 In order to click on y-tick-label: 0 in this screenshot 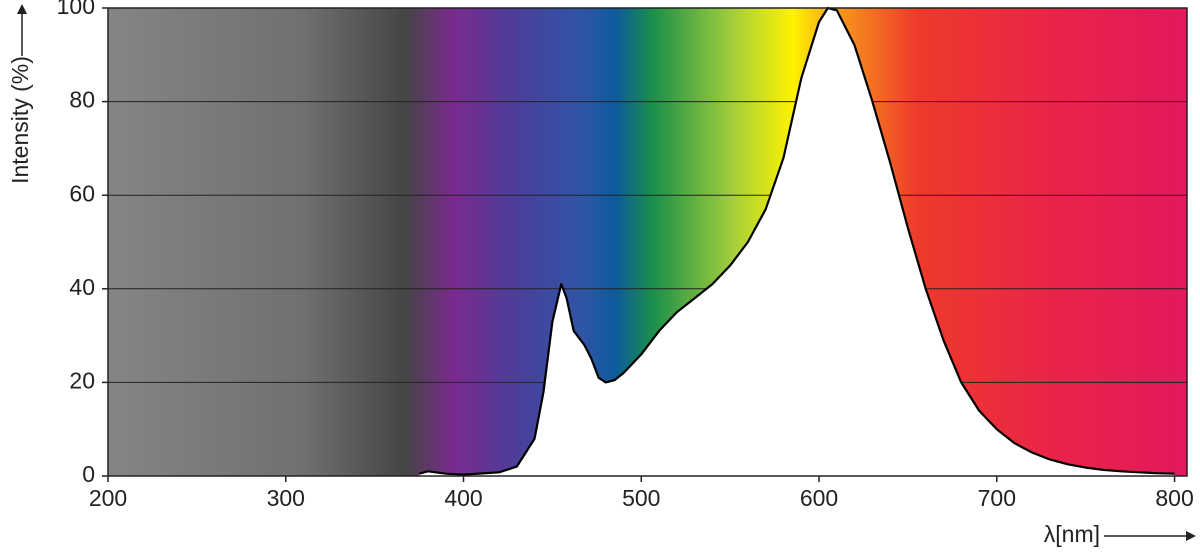, I will do `click(88, 474)`.